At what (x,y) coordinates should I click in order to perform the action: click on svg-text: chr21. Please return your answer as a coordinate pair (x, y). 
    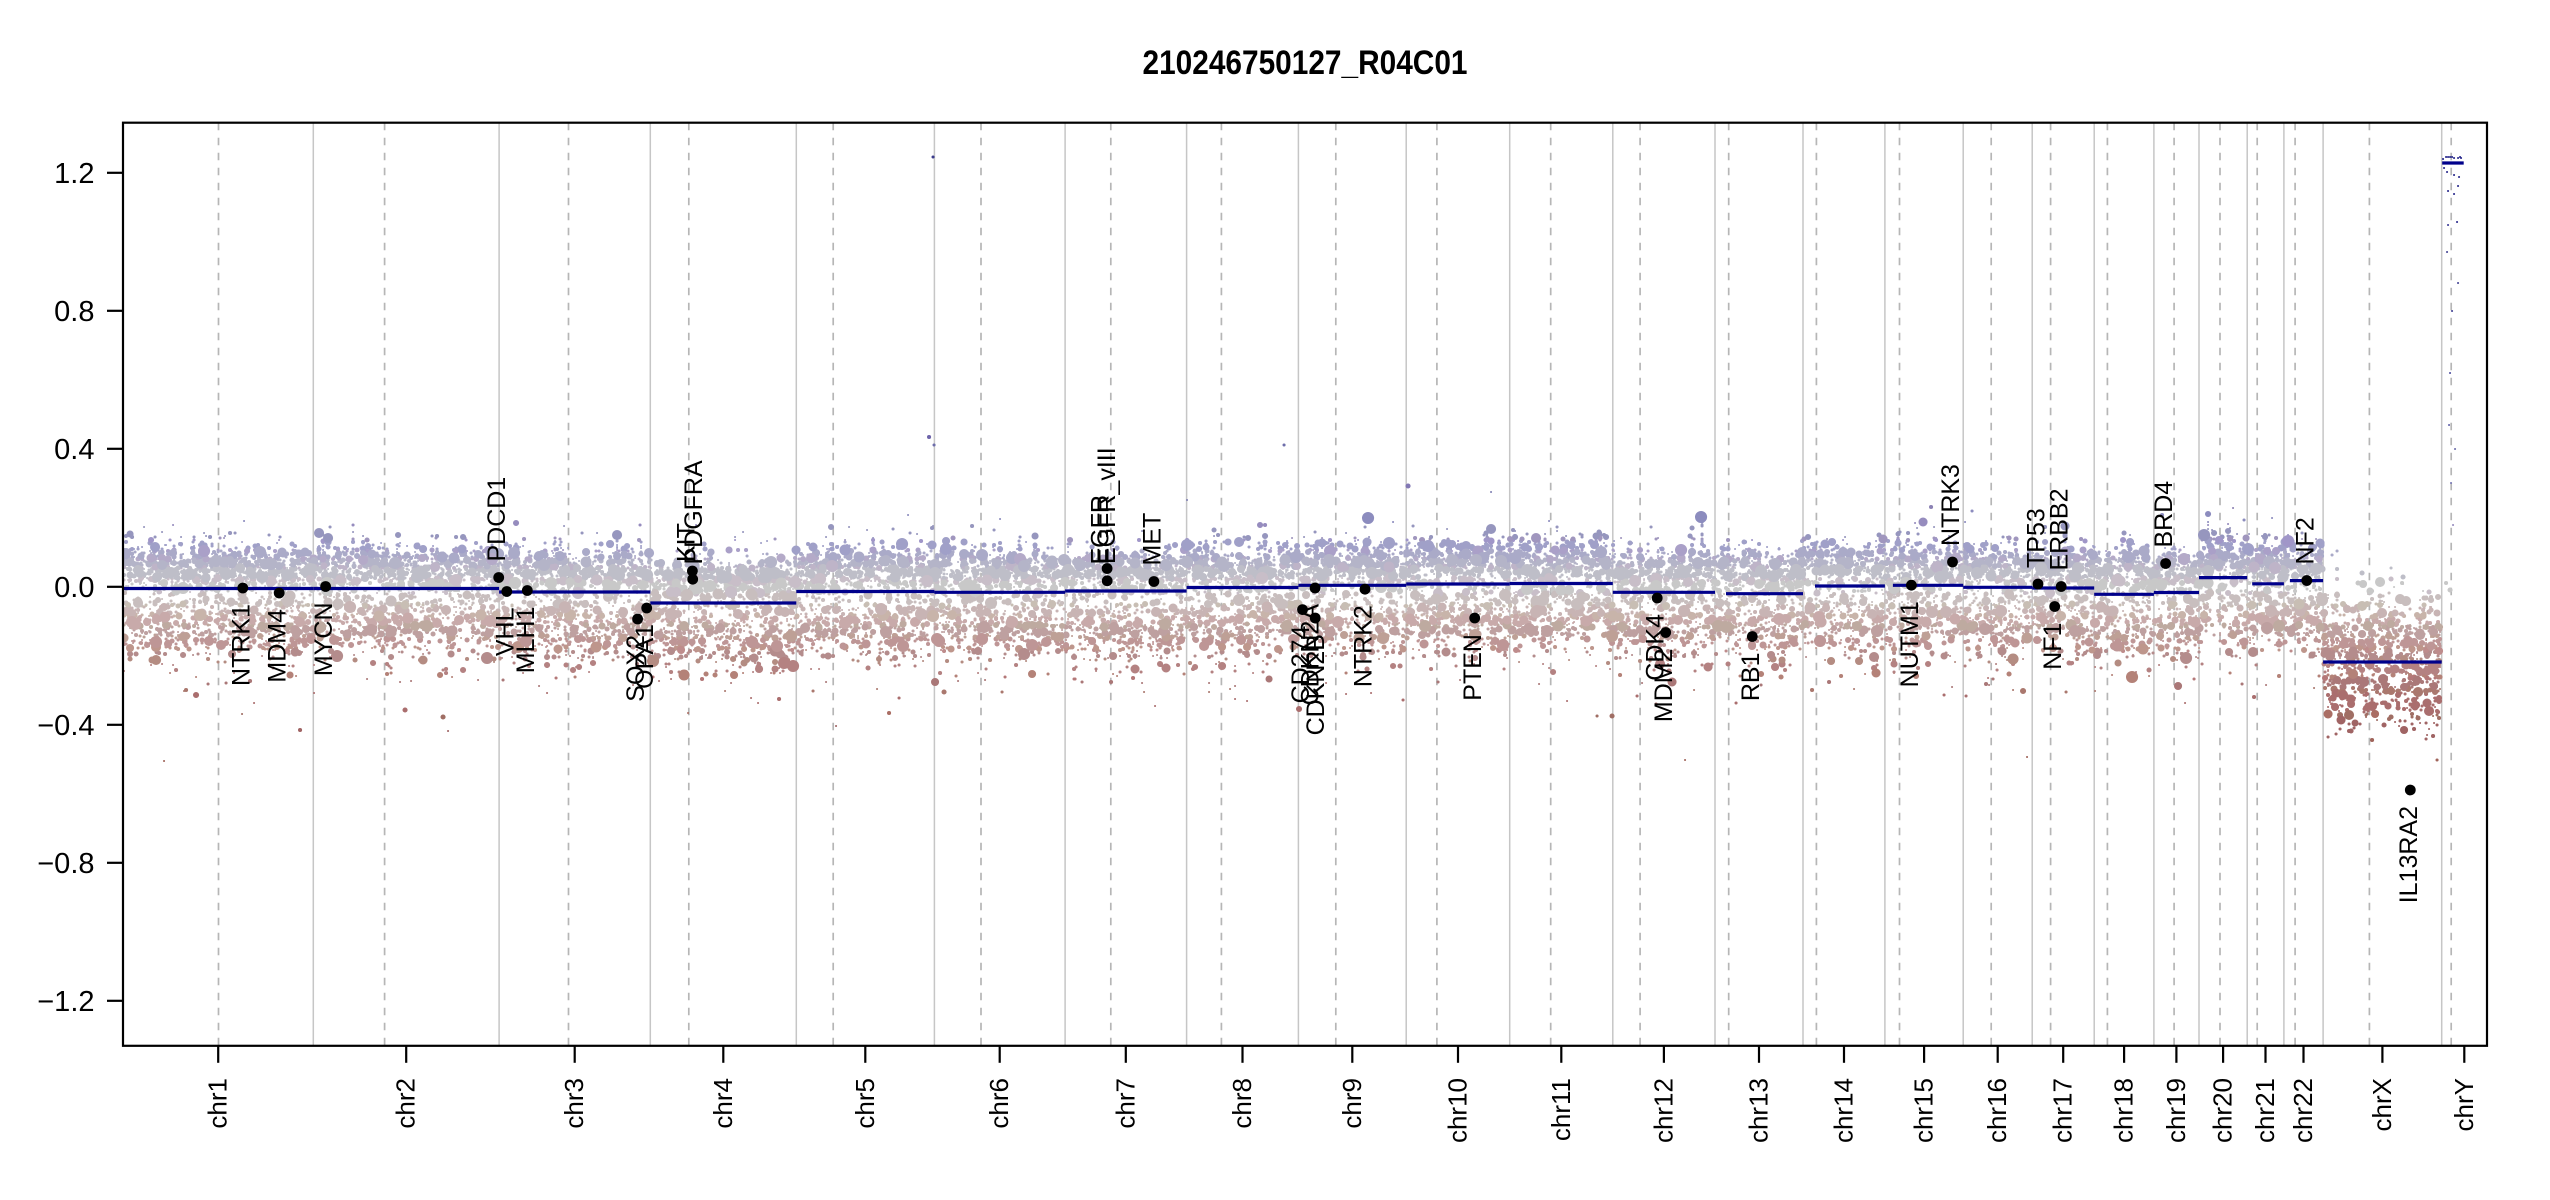
    Looking at the image, I should click on (2265, 1110).